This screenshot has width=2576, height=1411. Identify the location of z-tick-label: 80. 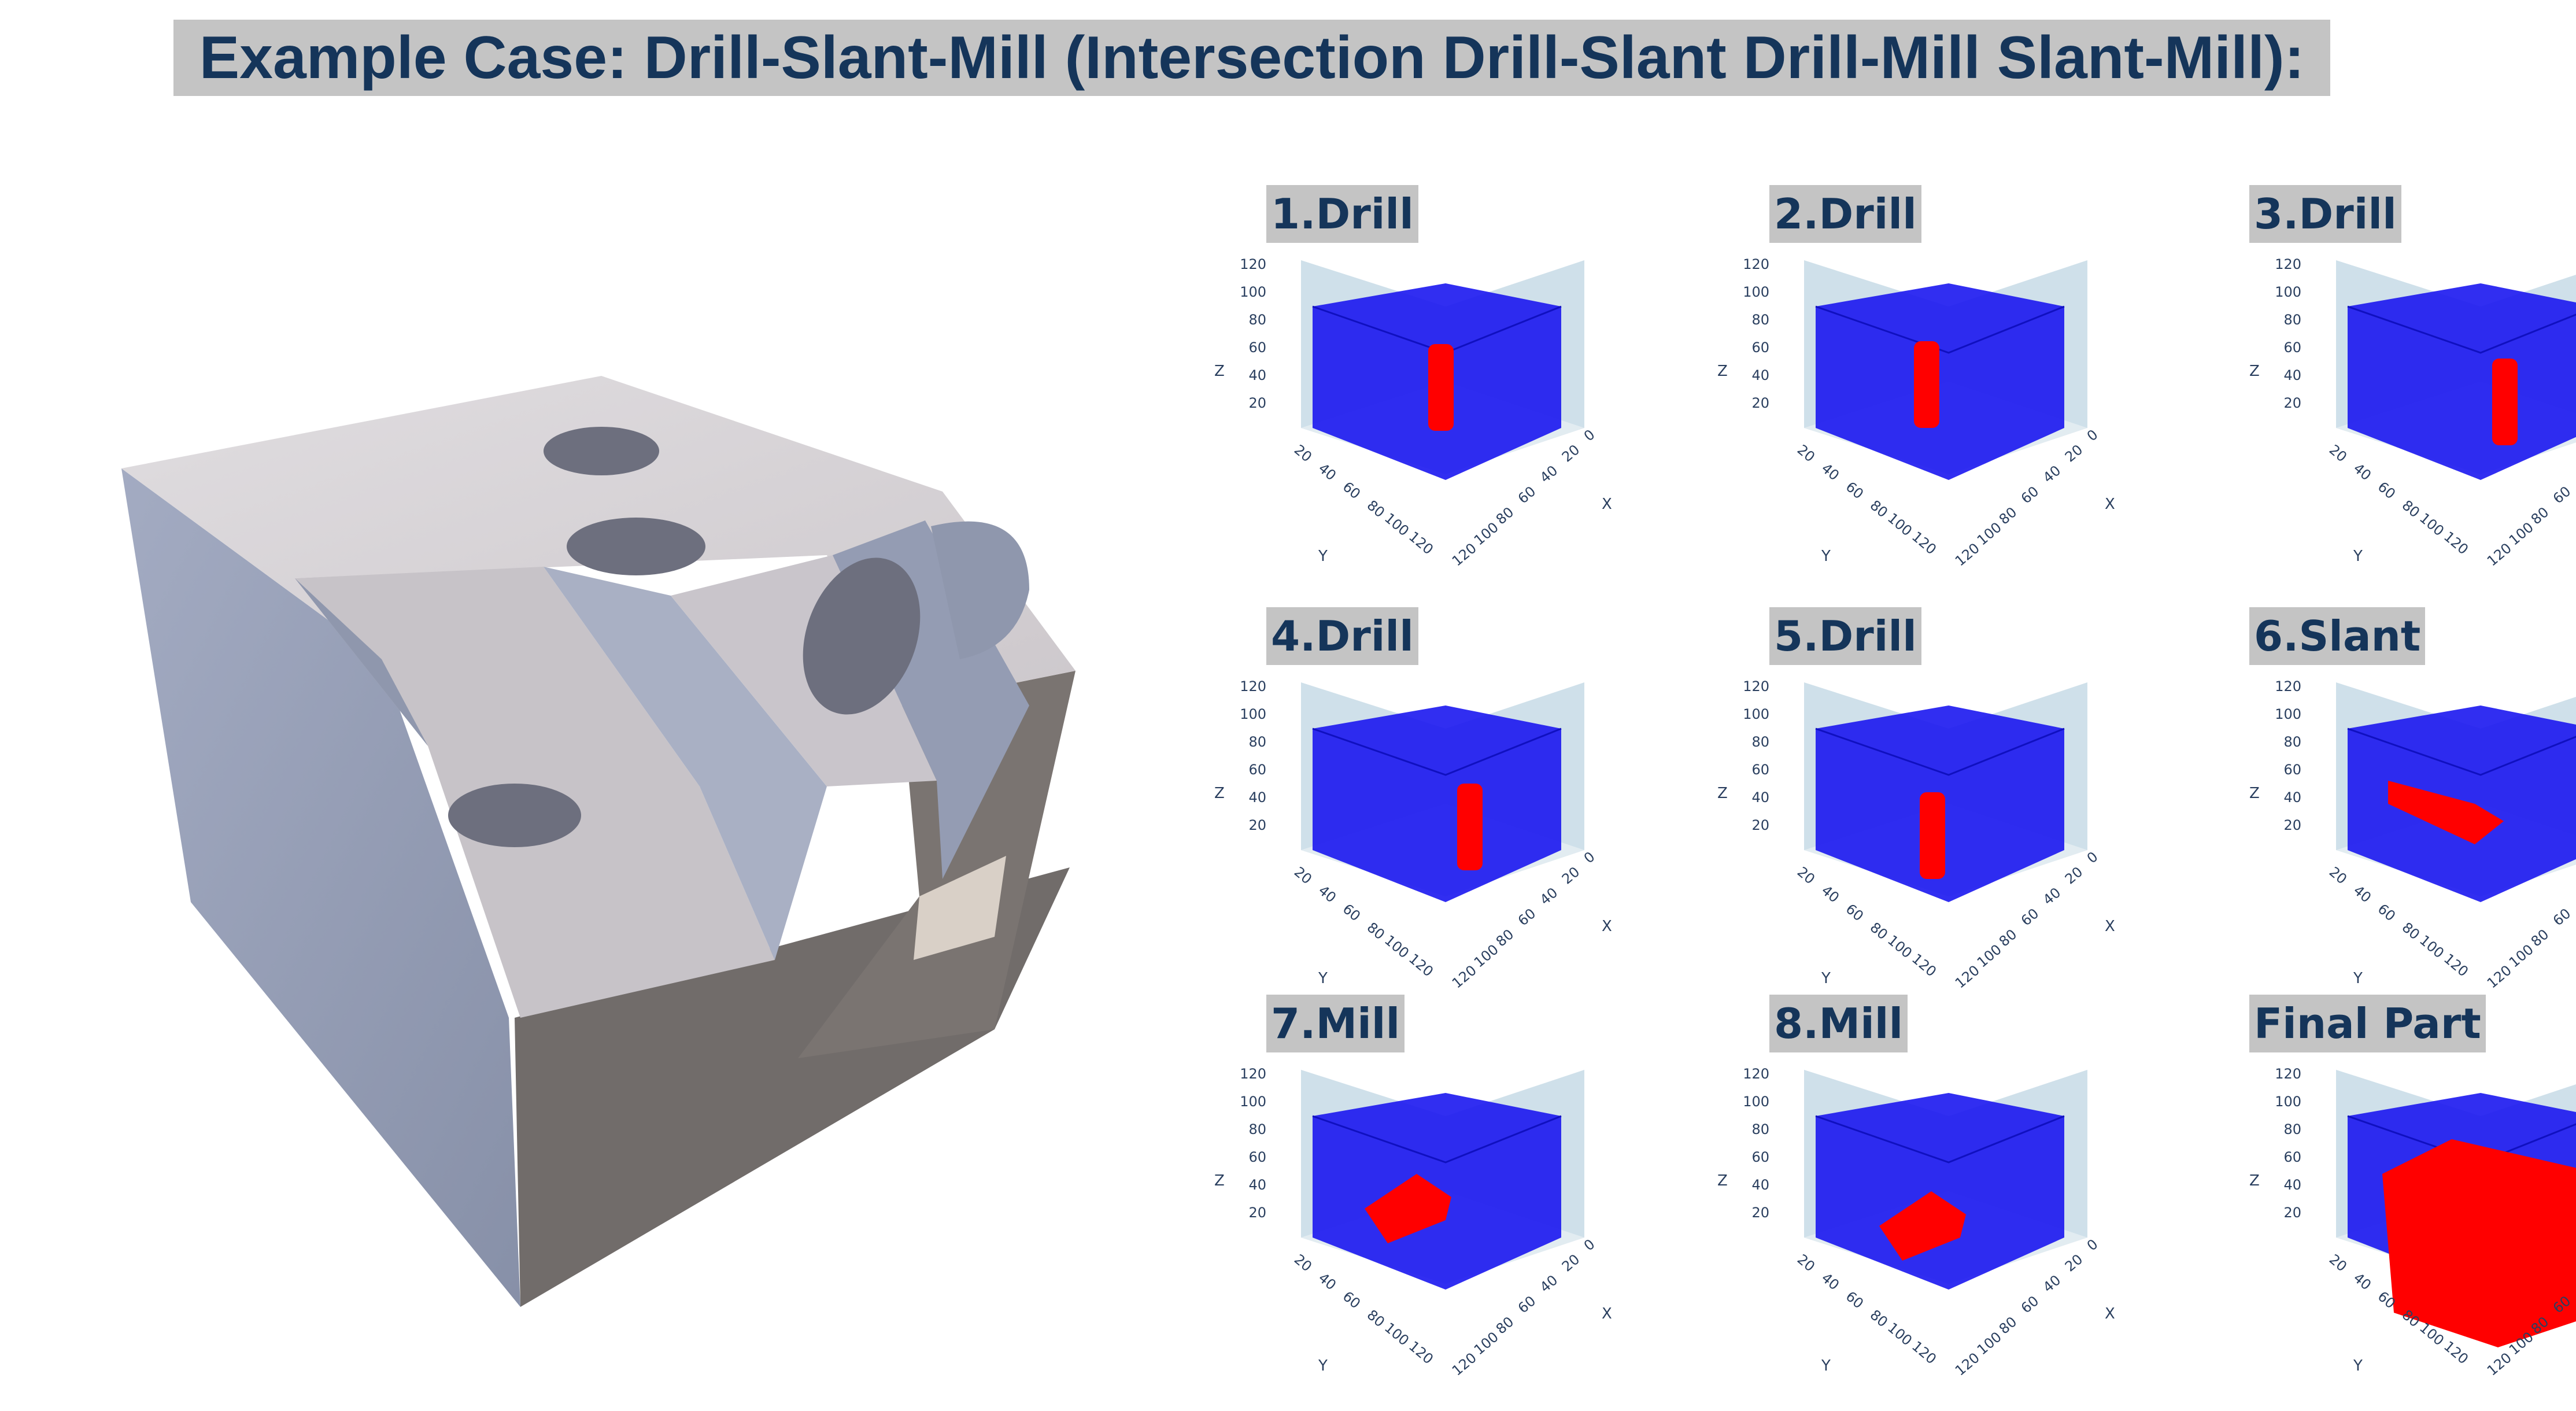
(1760, 1129).